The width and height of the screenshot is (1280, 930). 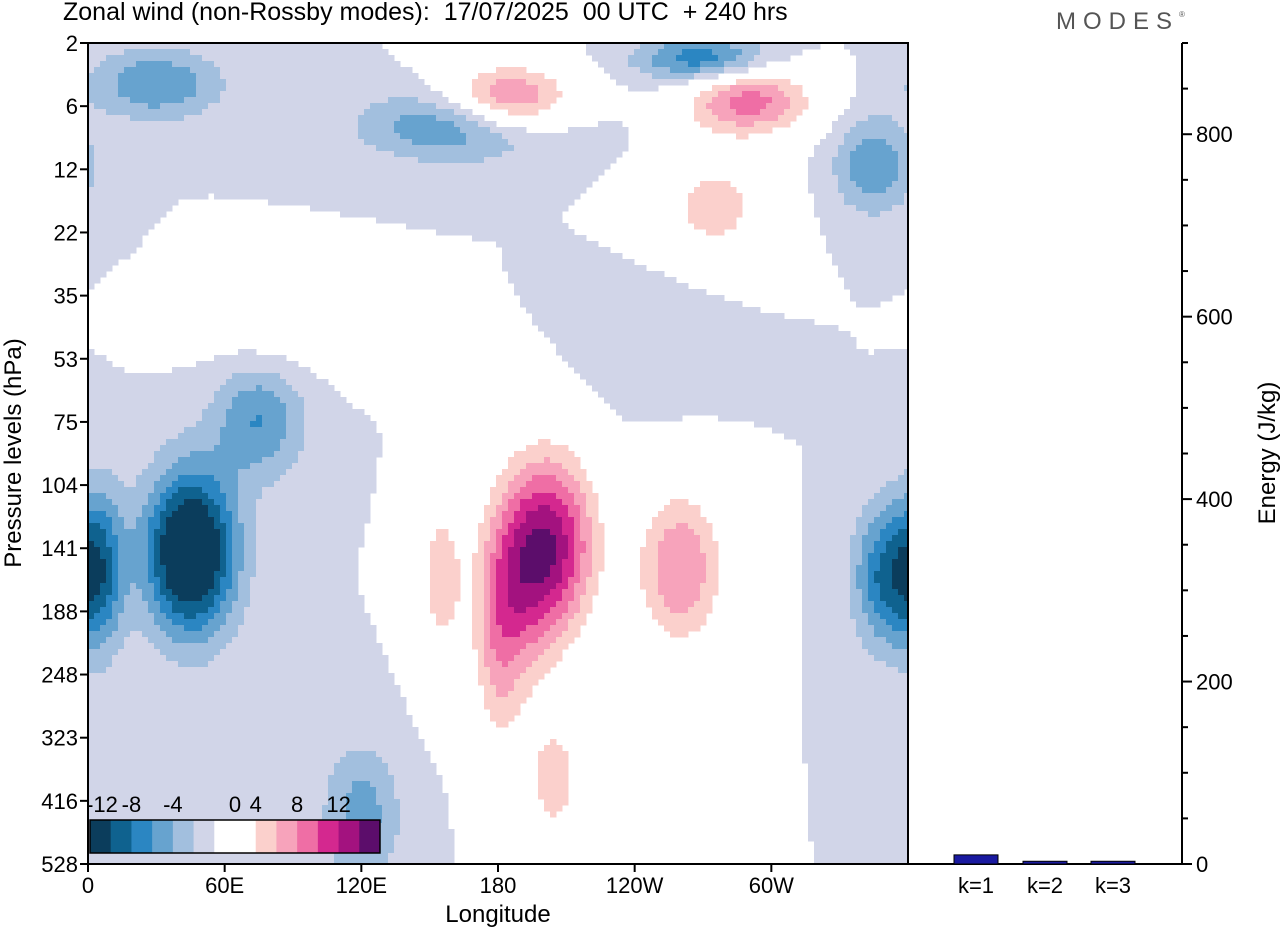 I want to click on colorbar-label: -4, so click(x=173, y=804).